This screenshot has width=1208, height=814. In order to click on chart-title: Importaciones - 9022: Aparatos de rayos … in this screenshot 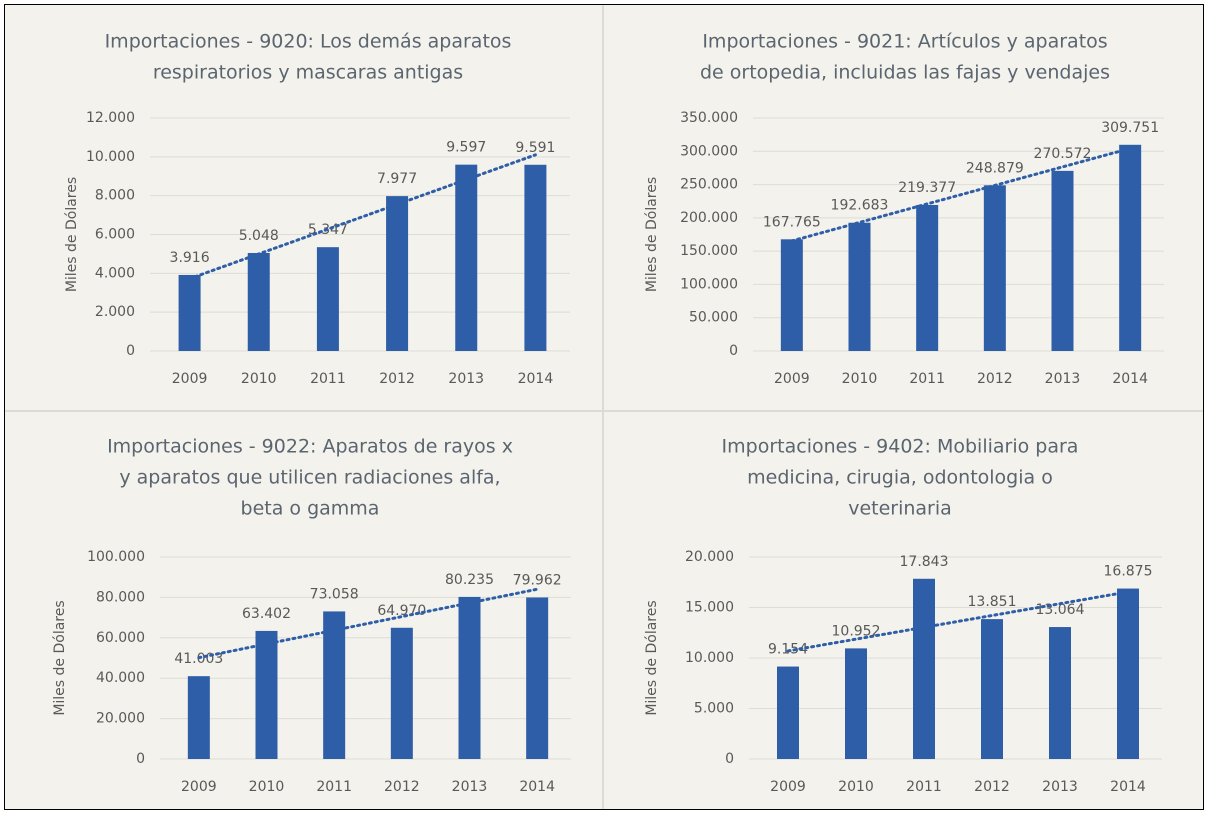, I will do `click(310, 447)`.